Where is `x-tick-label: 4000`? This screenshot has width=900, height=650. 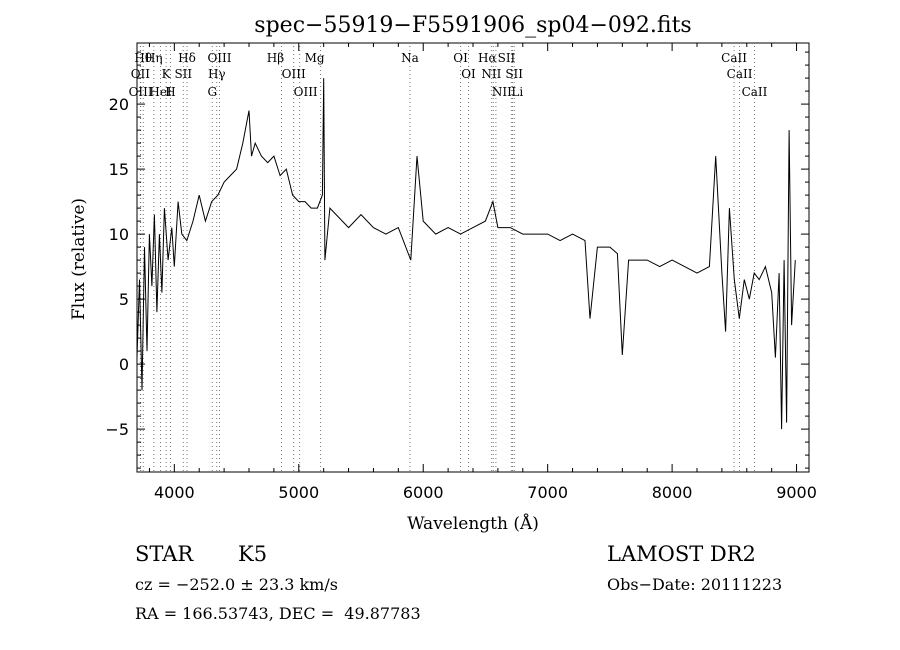
x-tick-label: 4000 is located at coordinates (174, 492).